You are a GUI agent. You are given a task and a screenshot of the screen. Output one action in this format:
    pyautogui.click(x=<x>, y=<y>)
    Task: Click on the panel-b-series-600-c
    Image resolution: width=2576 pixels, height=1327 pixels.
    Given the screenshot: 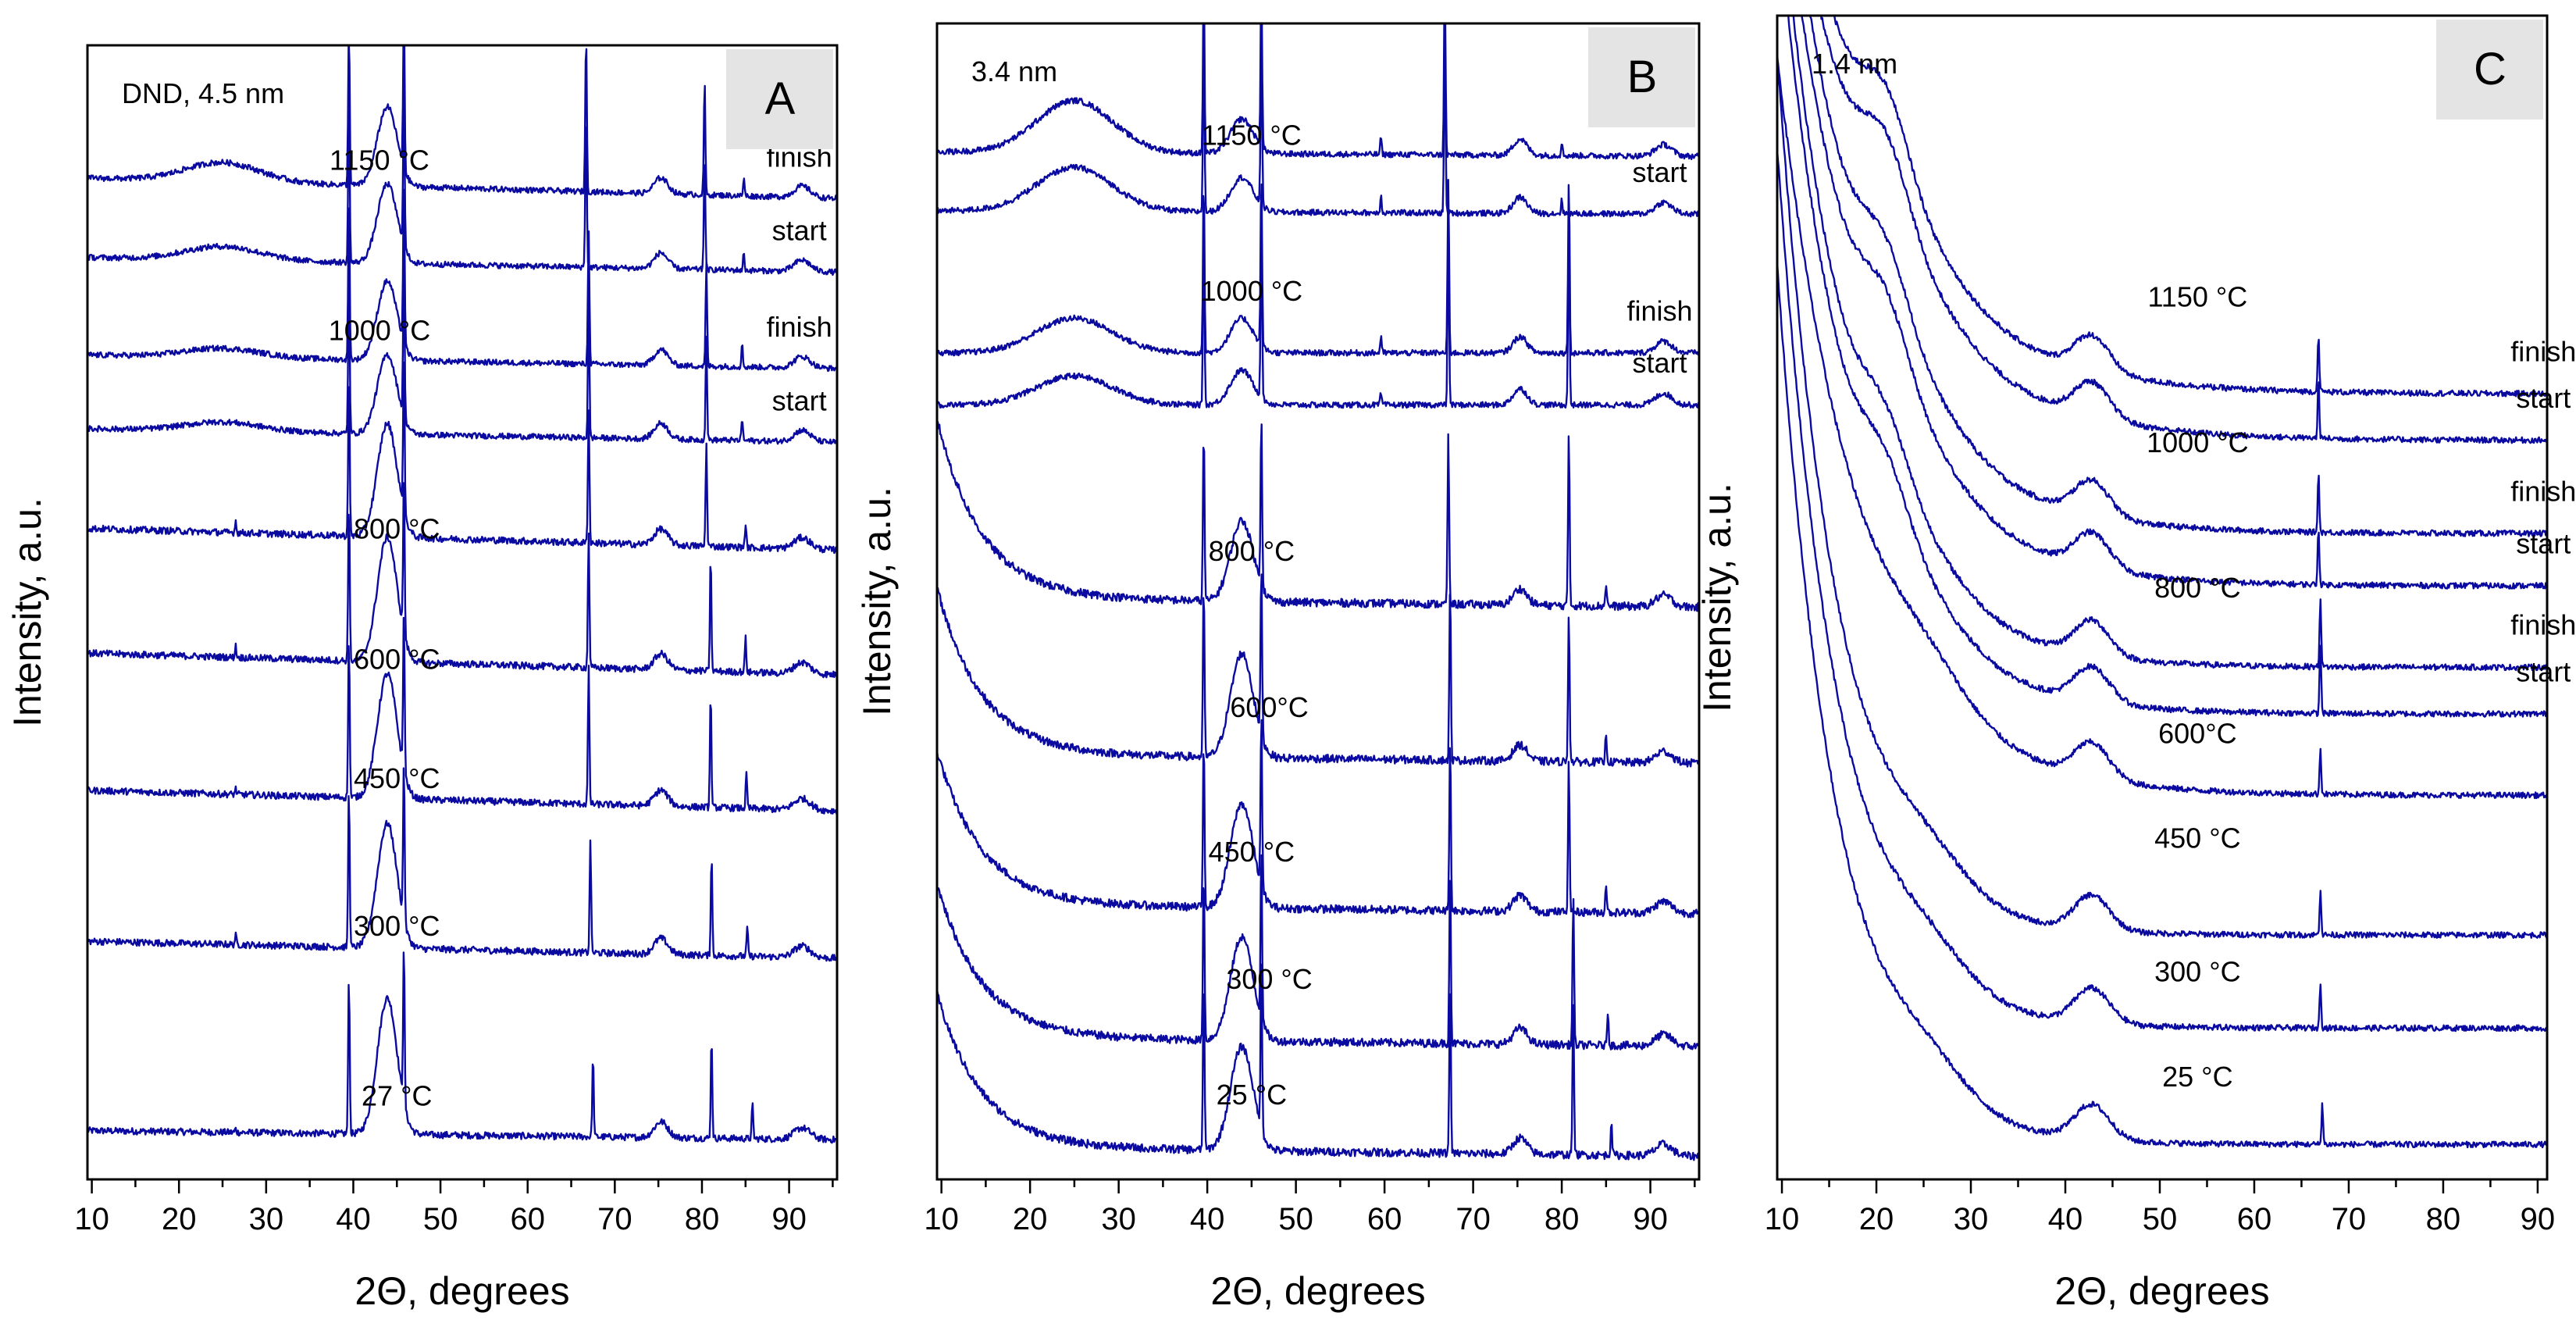 What is the action you would take?
    pyautogui.click(x=1318, y=670)
    